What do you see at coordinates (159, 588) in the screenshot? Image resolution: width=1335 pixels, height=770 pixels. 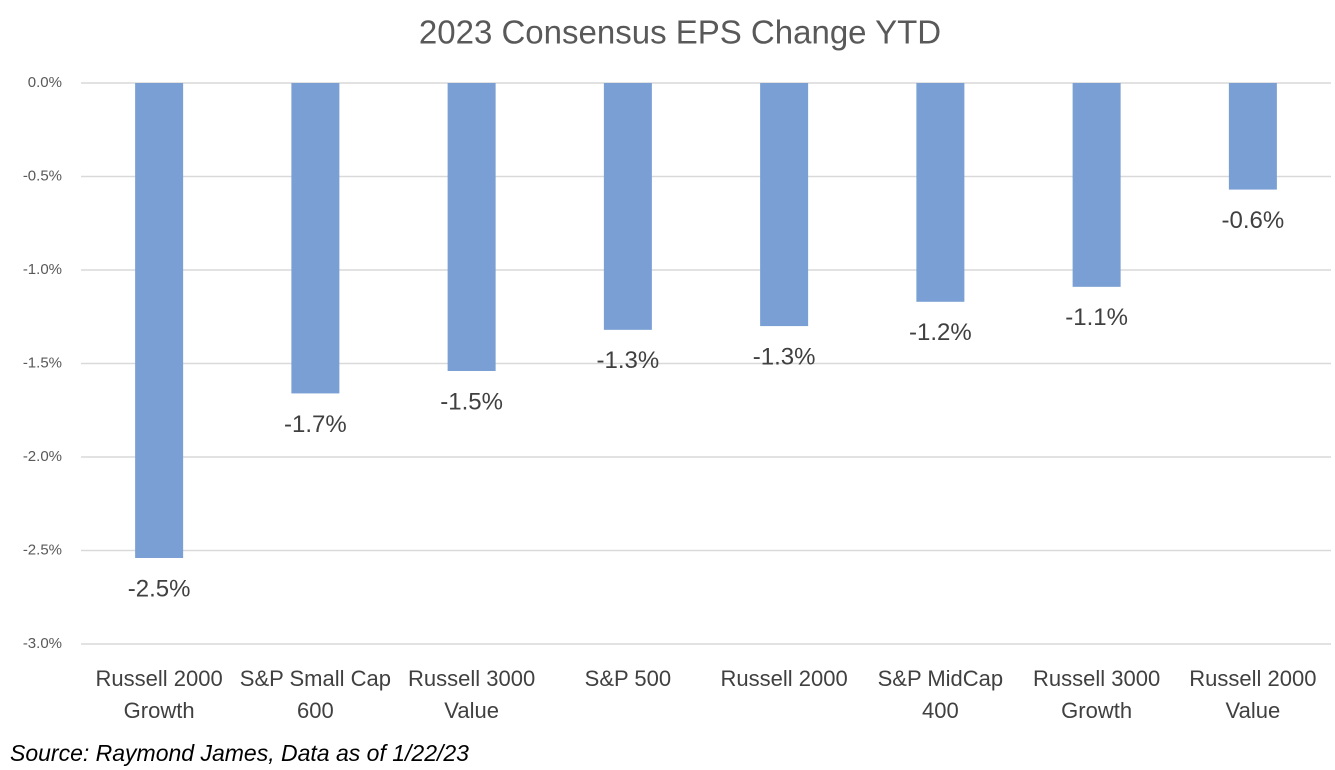 I see `data-label: -2.5%` at bounding box center [159, 588].